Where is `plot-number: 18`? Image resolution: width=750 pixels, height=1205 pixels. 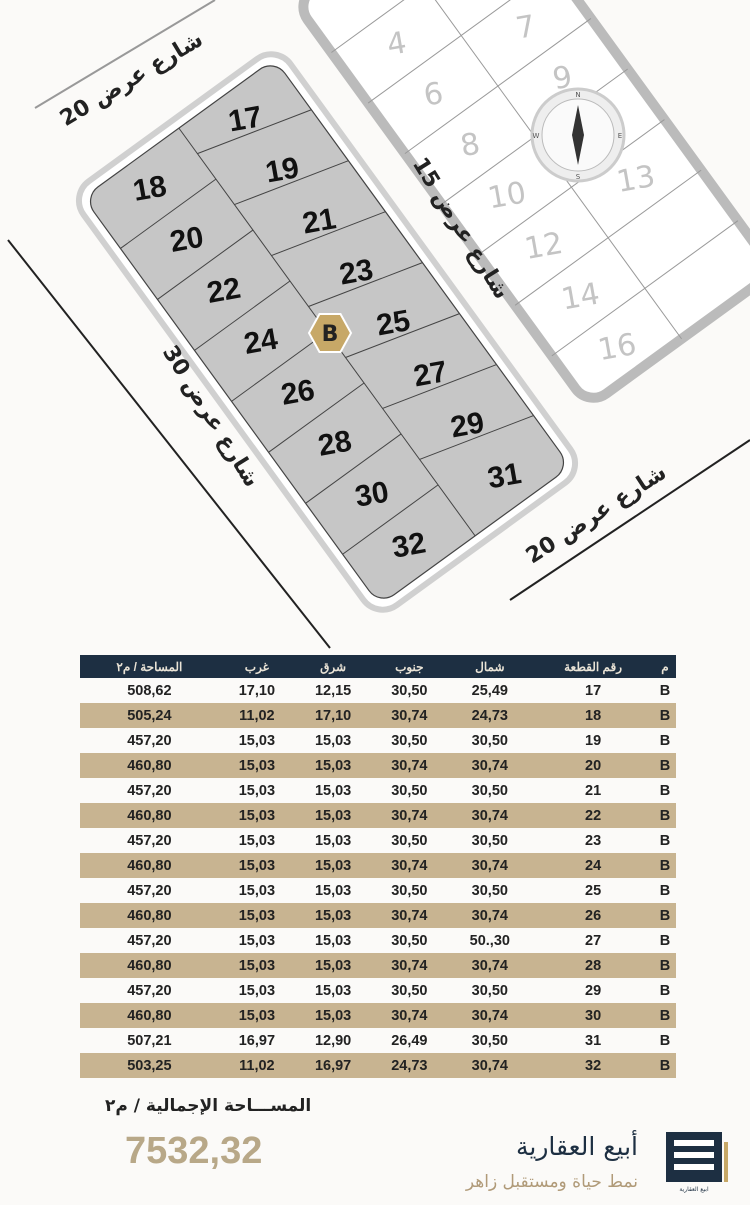
plot-number: 18 is located at coordinates (149, 189).